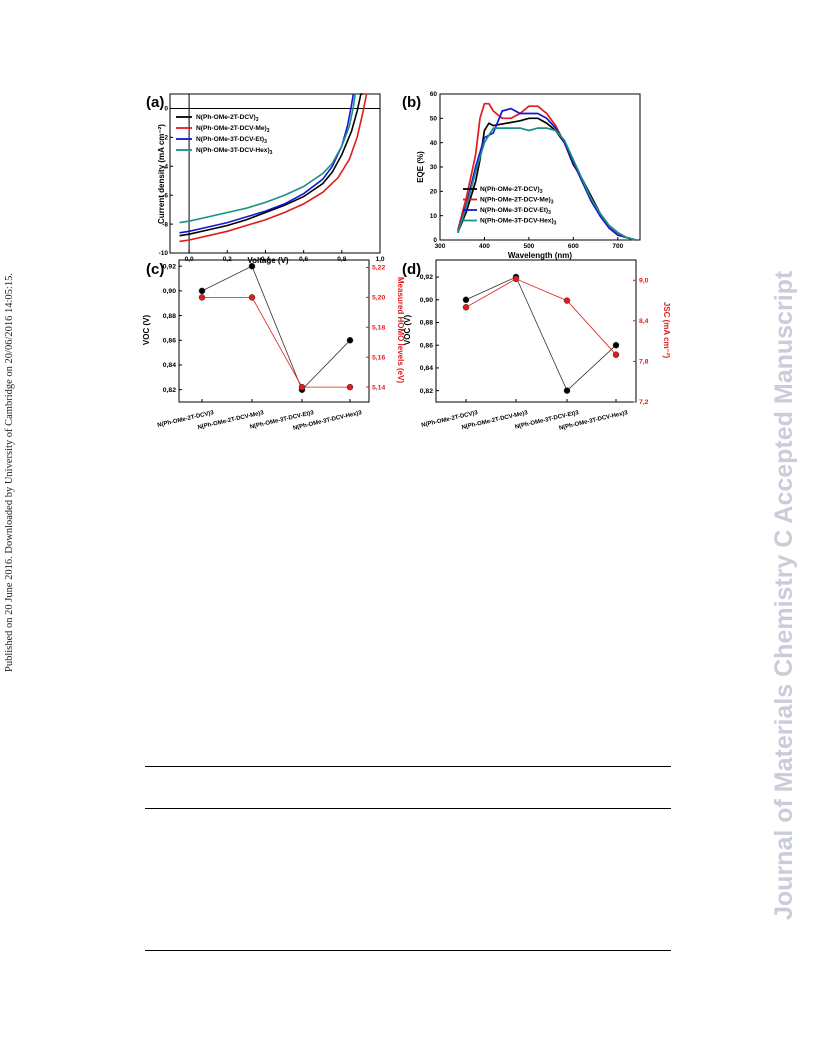  What do you see at coordinates (165, 224) in the screenshot?
I see `y-tick-label-a: -8` at bounding box center [165, 224].